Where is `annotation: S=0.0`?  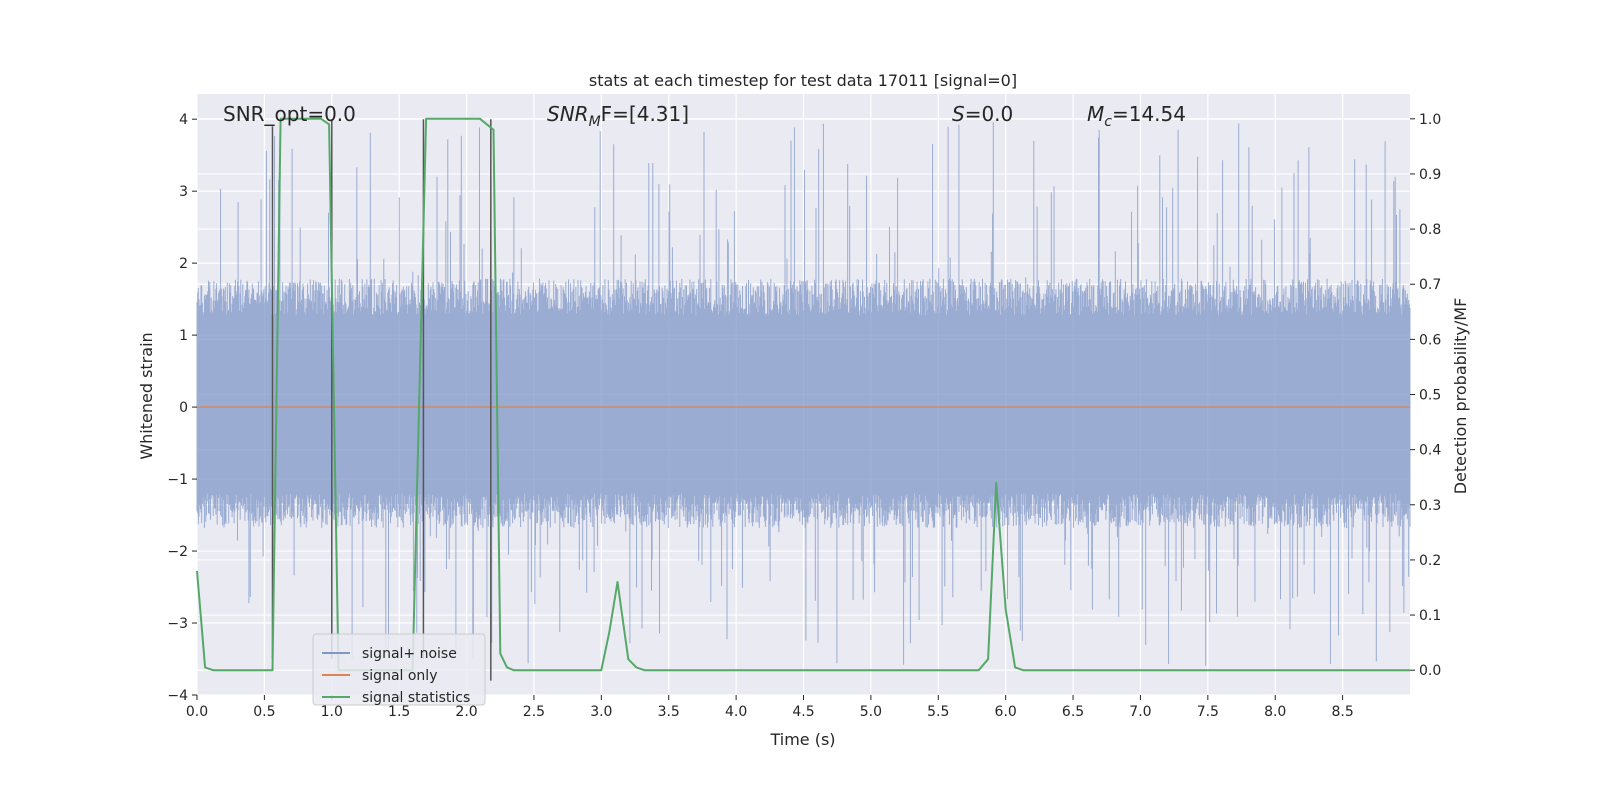
annotation: S=0.0 is located at coordinates (982, 114).